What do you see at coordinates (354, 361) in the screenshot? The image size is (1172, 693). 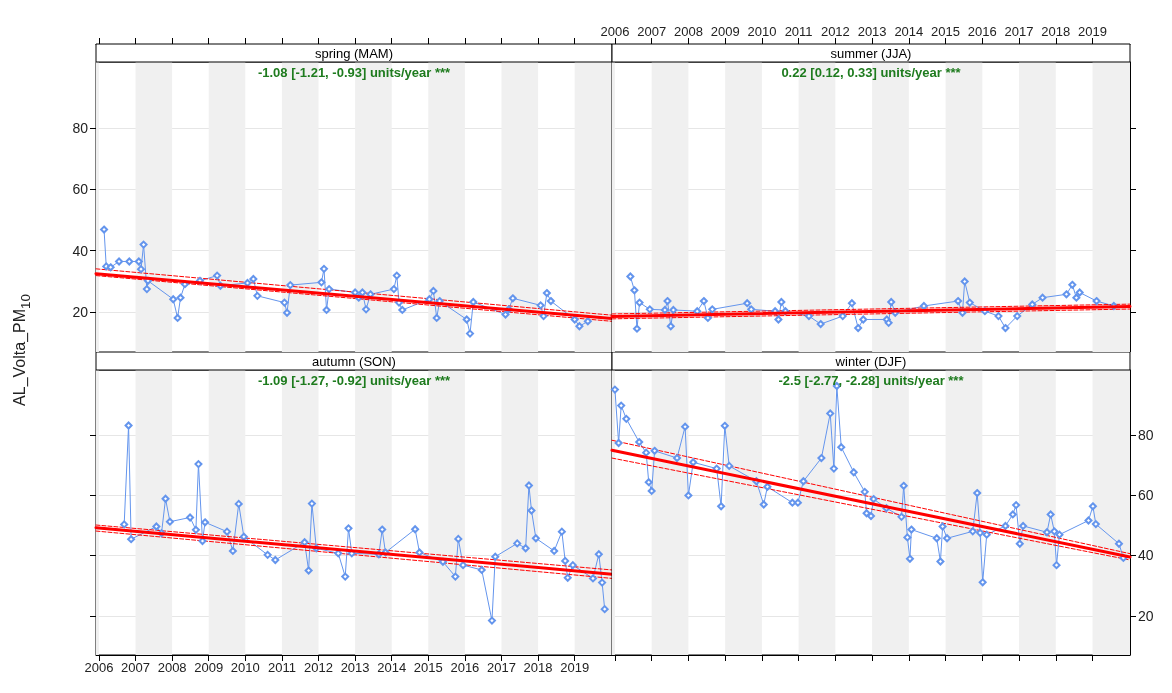 I see `chart-title: autumn (SON)` at bounding box center [354, 361].